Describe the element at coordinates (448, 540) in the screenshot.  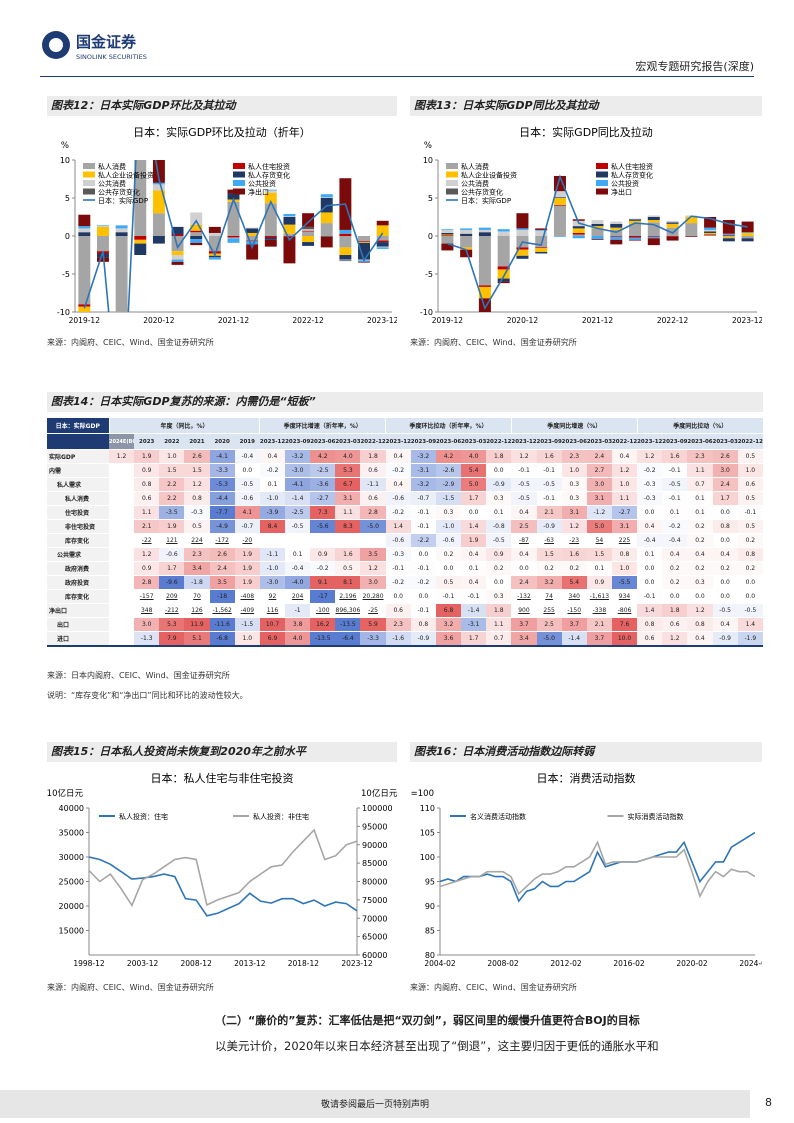
I see `table-cell: -0.6` at that location.